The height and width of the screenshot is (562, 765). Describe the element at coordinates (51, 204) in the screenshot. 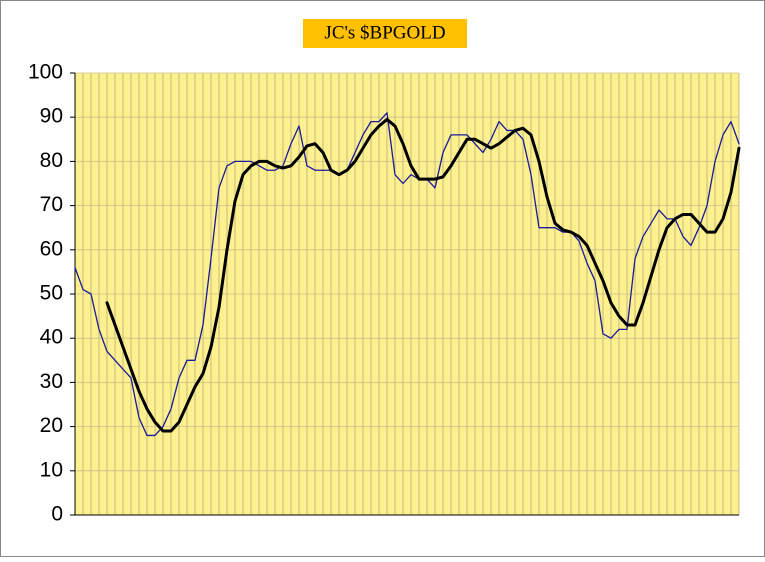

I see `y-tick-label: 70` at that location.